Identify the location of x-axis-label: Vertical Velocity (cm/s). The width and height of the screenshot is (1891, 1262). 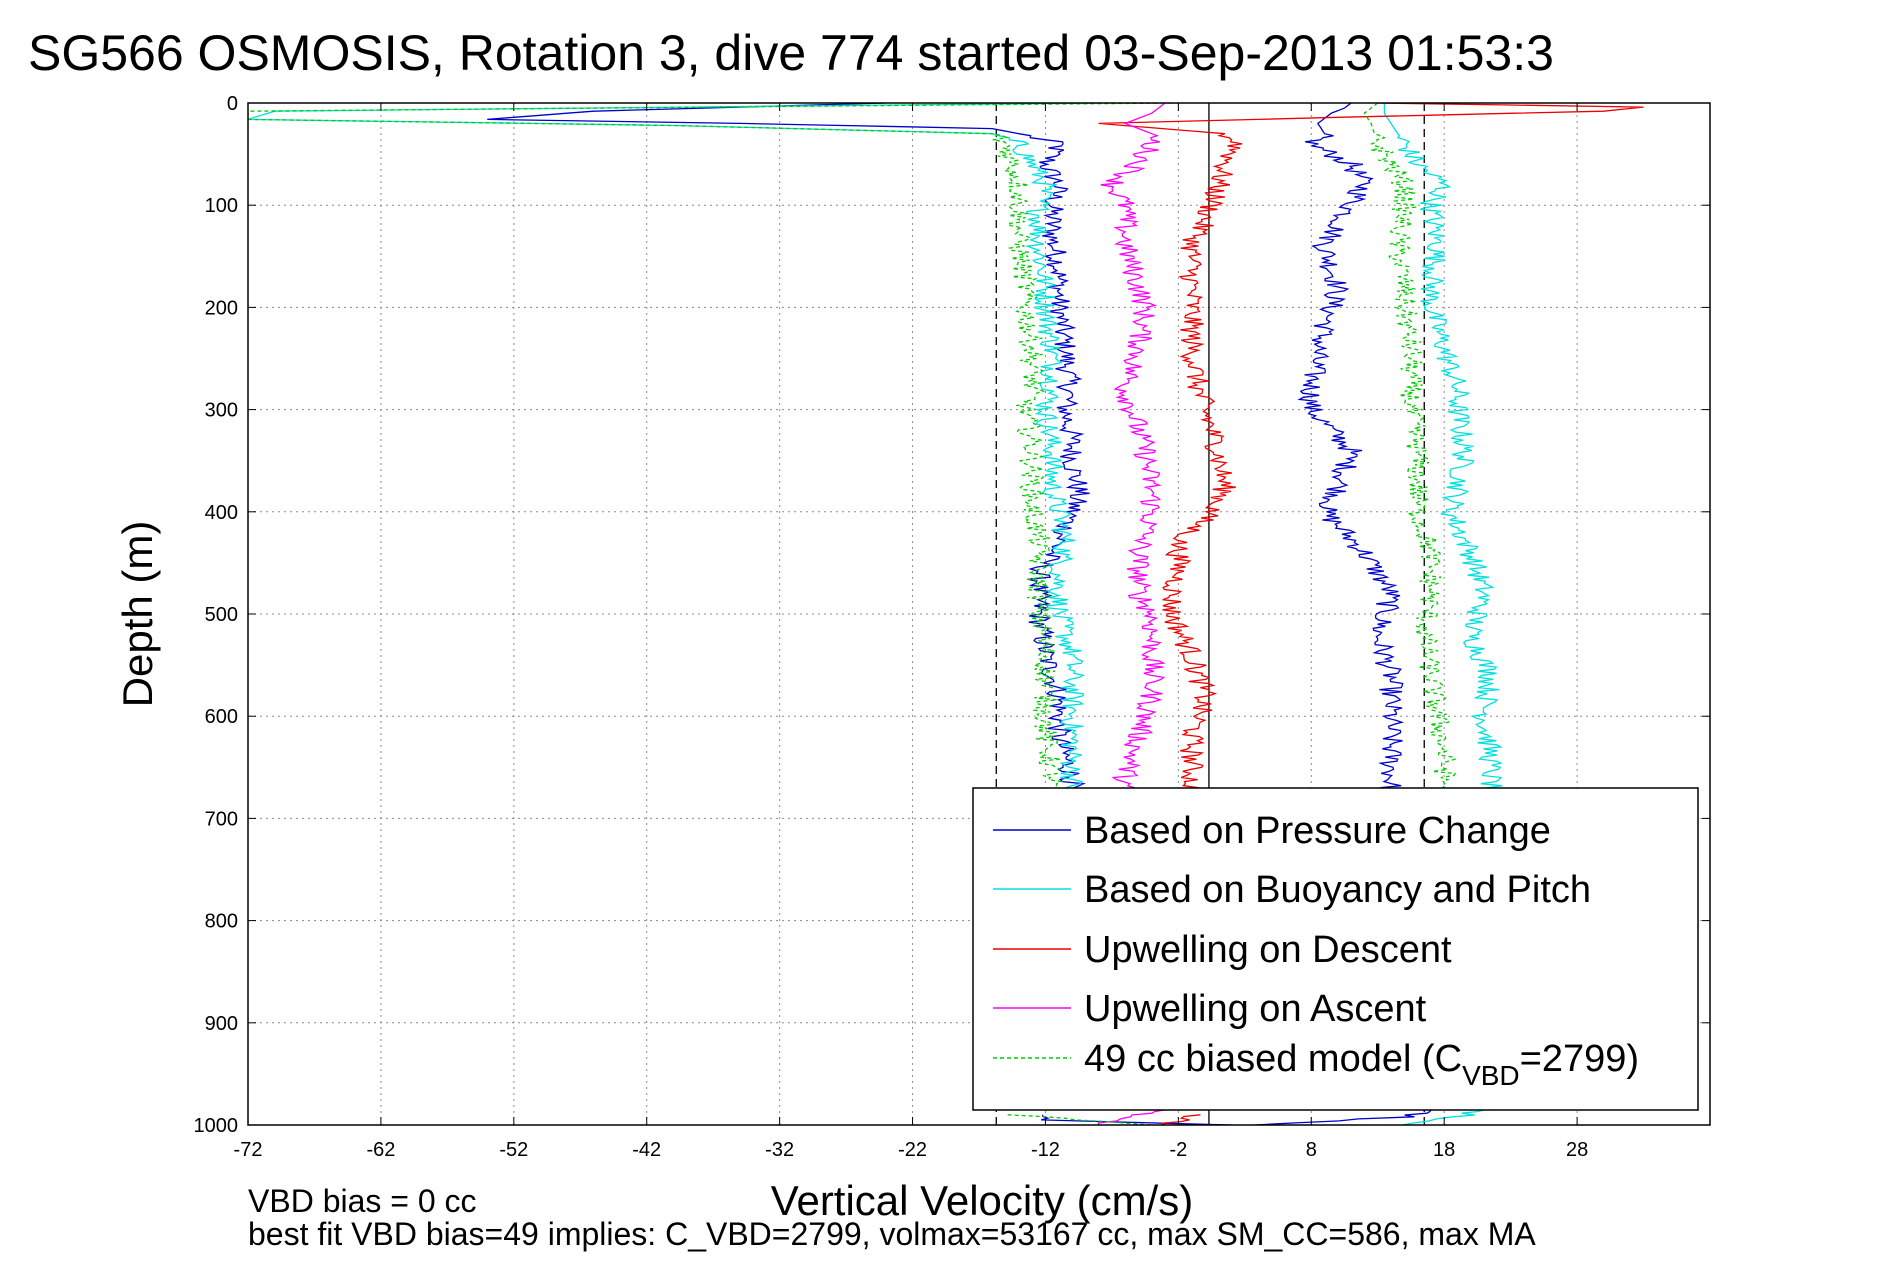
(982, 1200).